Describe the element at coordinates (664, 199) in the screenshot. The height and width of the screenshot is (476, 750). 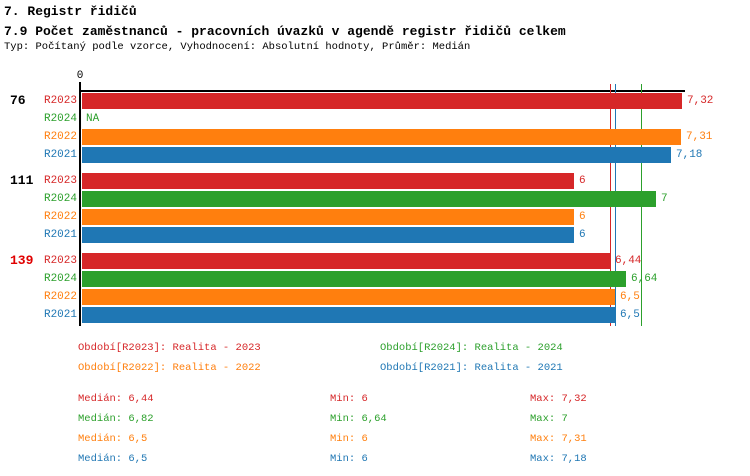
I see `bar-value-label: 7` at that location.